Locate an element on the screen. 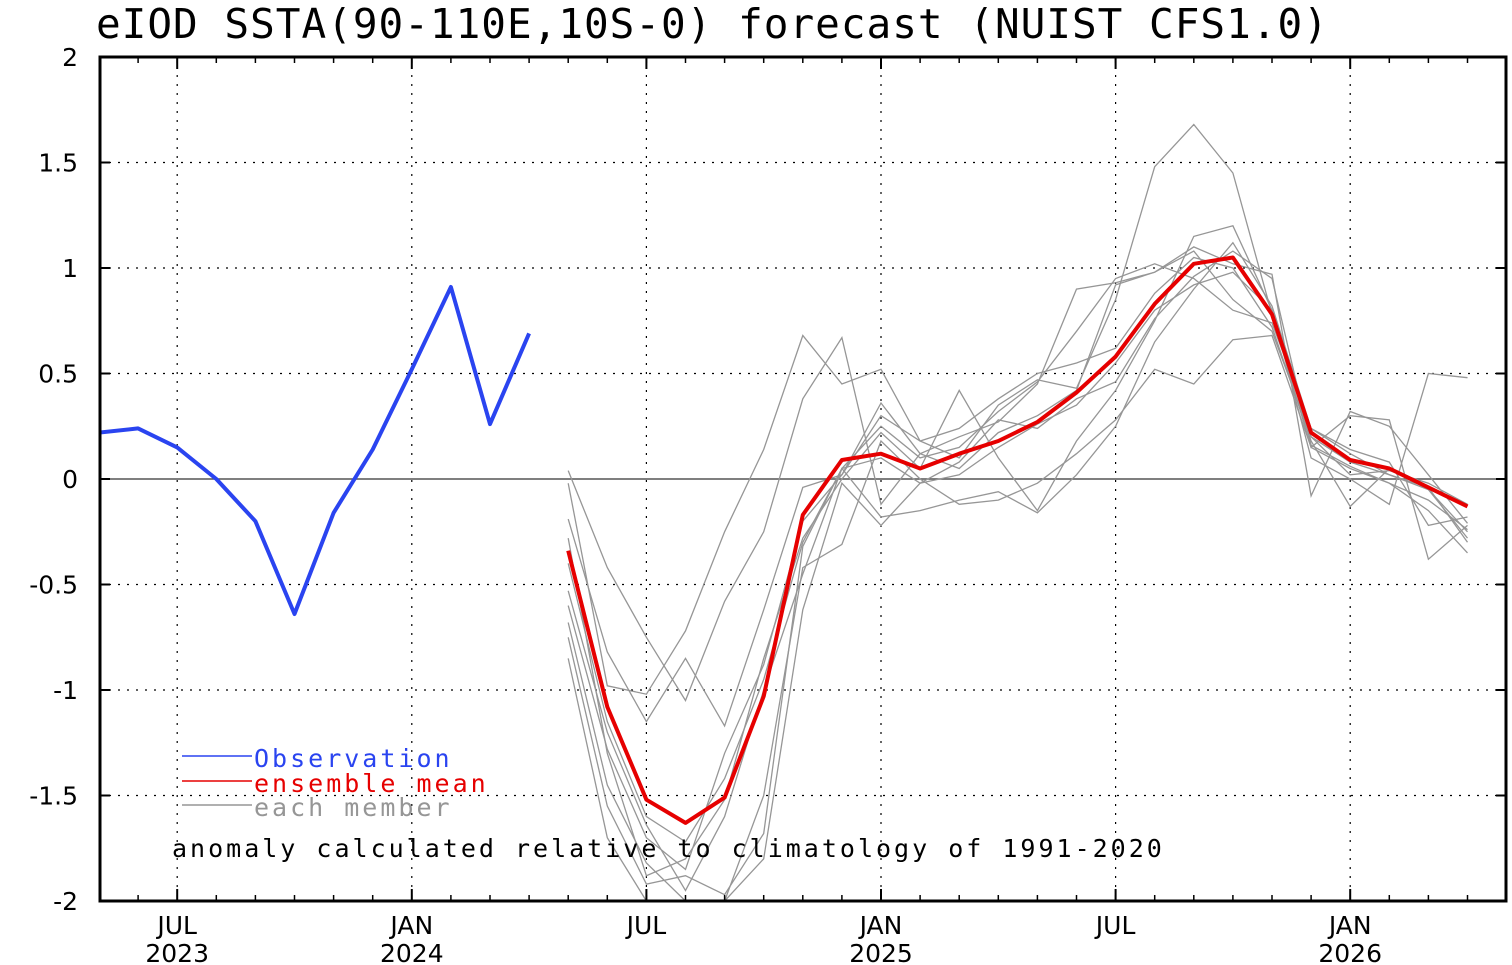 This screenshot has height=965, width=1512. y-tick-label: -1 is located at coordinates (65, 690).